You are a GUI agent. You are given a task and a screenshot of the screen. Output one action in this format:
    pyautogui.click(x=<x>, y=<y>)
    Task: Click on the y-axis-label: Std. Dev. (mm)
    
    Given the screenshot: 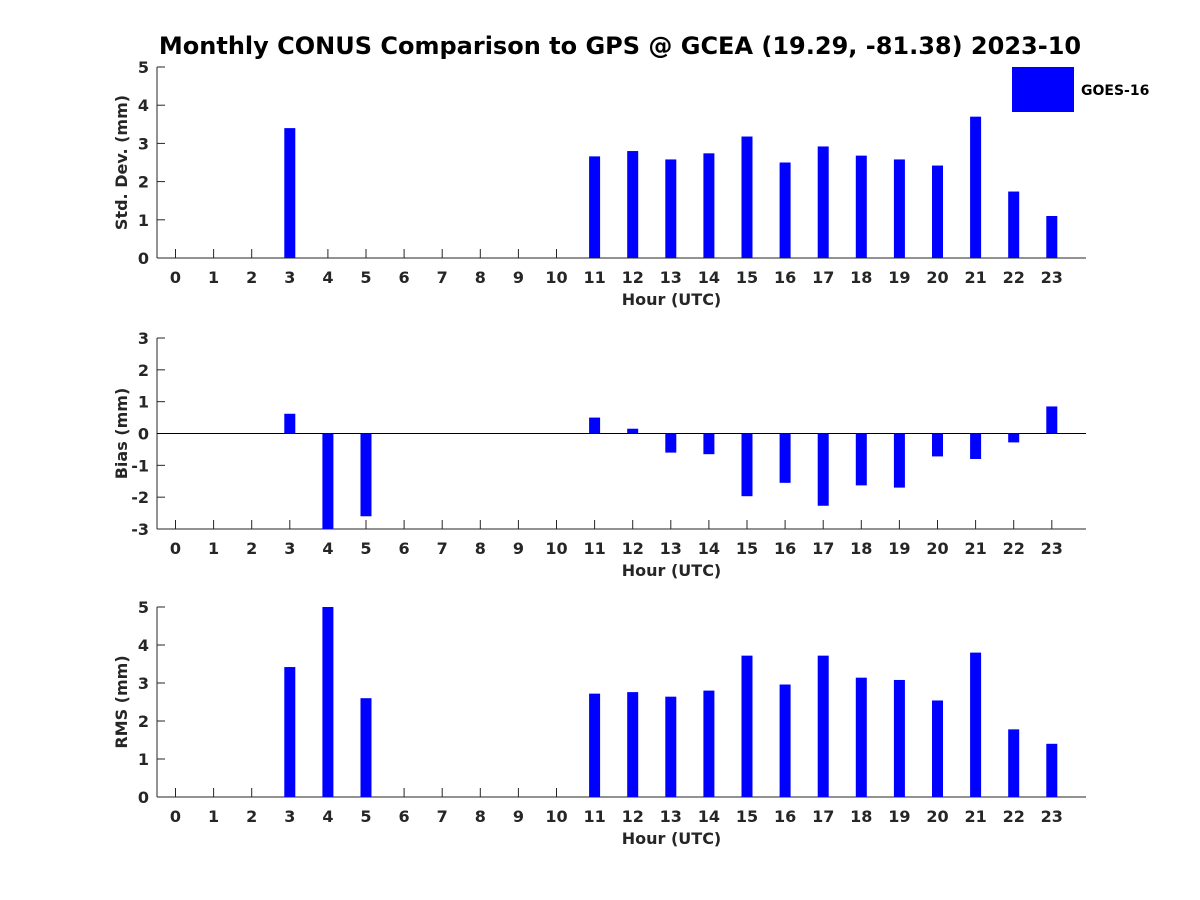 What is the action you would take?
    pyautogui.click(x=121, y=162)
    